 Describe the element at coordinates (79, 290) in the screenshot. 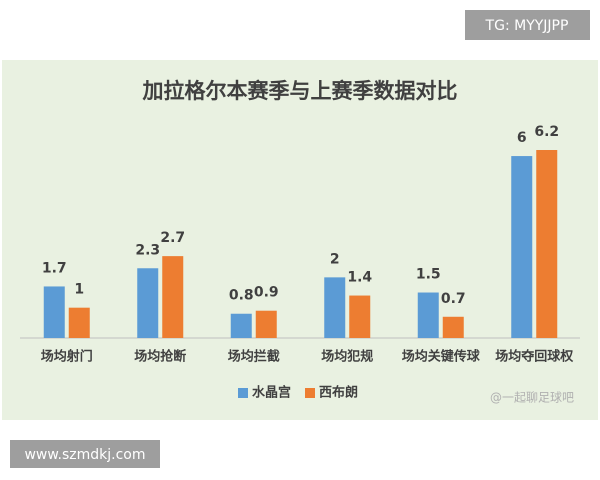

I see `value-label: 1` at that location.